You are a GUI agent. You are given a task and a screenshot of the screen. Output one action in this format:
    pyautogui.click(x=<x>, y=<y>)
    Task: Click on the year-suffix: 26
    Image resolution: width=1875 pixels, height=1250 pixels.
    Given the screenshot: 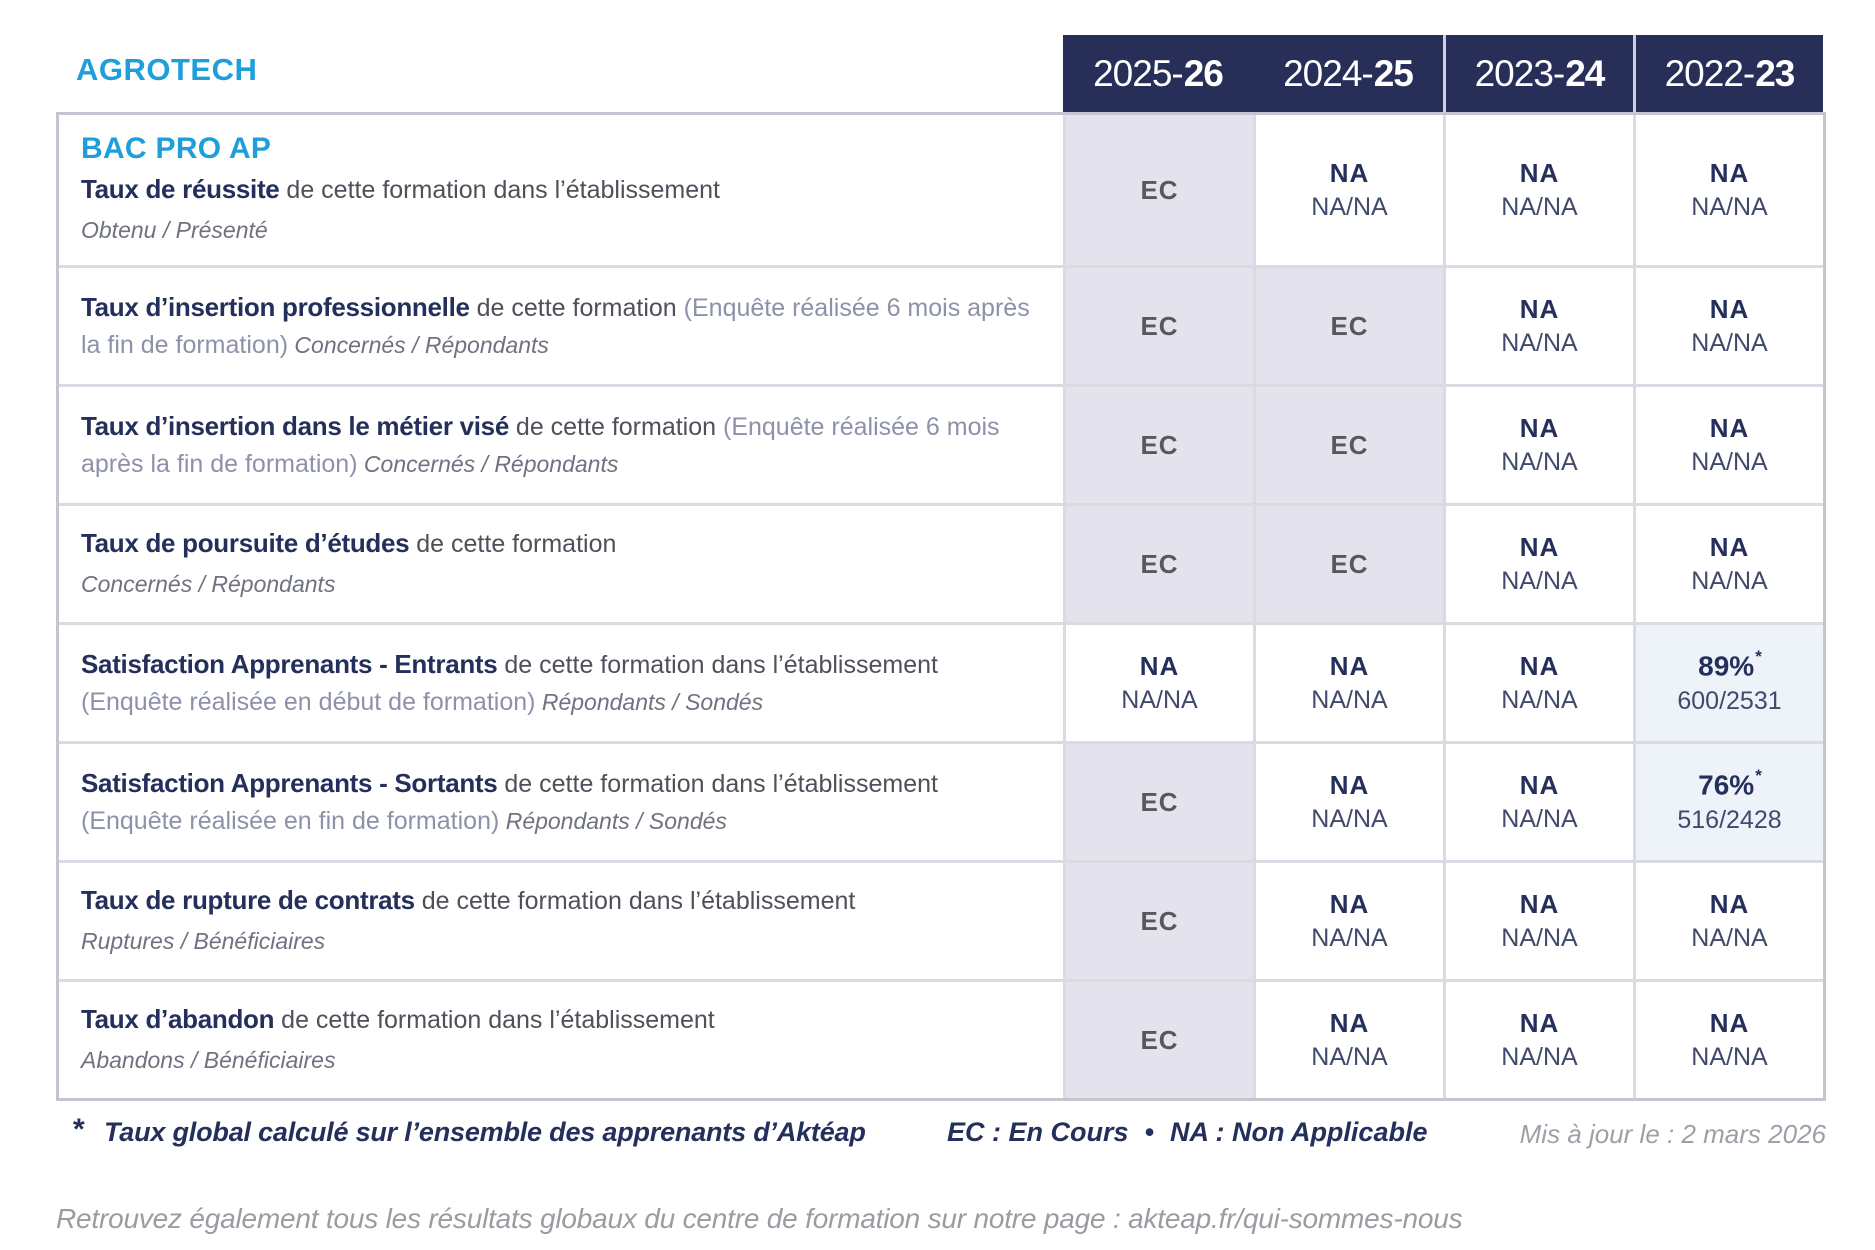 What is the action you would take?
    pyautogui.click(x=1203, y=73)
    